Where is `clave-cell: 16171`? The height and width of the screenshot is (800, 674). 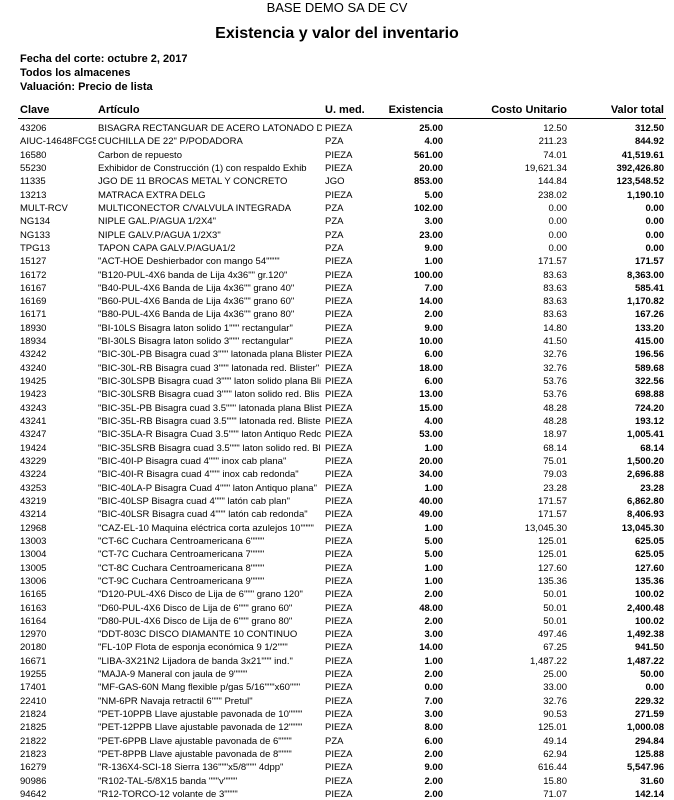
clave-cell: 16171 is located at coordinates (33, 315).